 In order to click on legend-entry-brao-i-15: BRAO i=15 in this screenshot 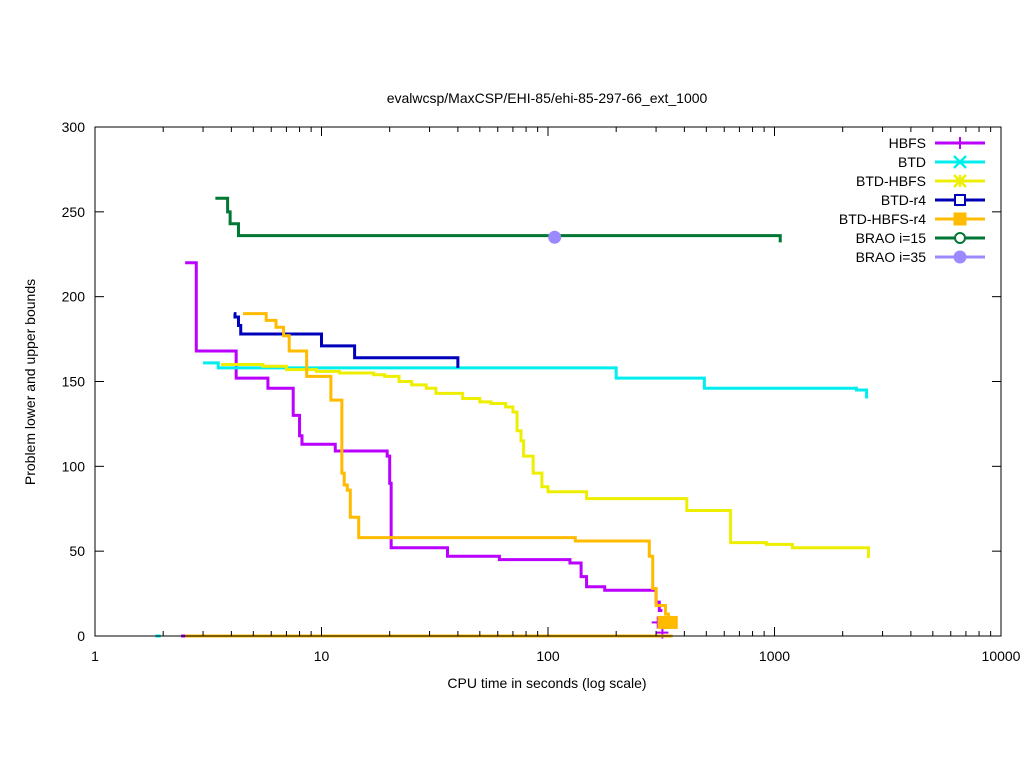, I will do `click(920, 238)`.